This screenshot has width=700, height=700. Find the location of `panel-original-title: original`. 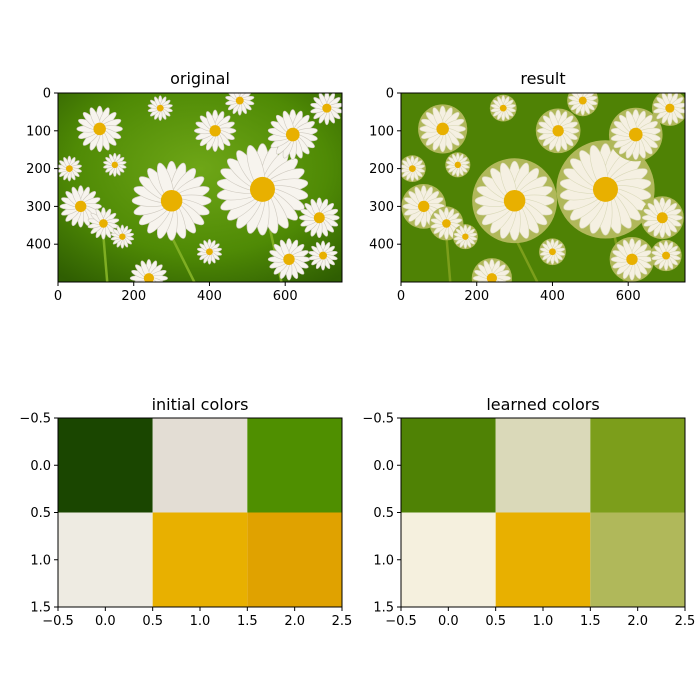

panel-original-title: original is located at coordinates (200, 78).